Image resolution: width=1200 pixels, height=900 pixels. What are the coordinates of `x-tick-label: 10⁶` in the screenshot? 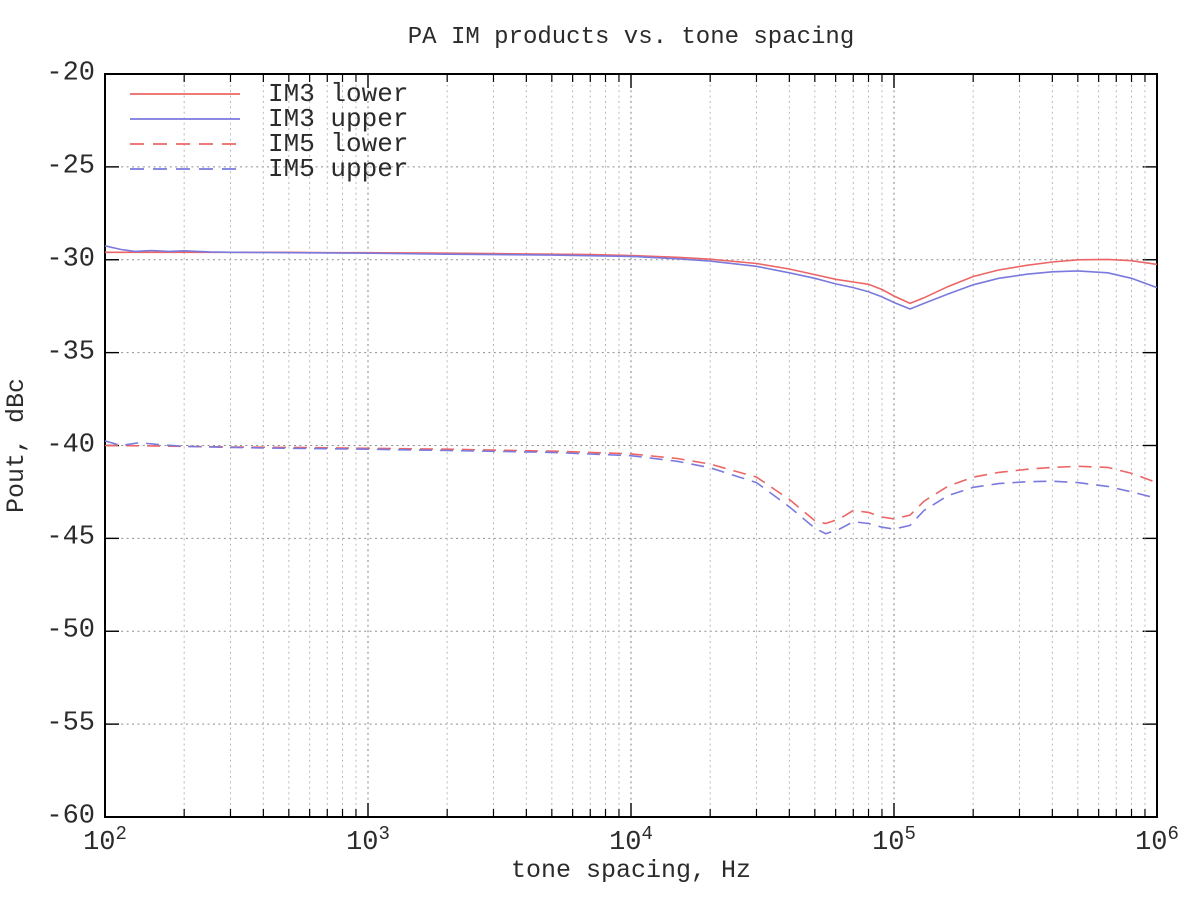 It's located at (1157, 840).